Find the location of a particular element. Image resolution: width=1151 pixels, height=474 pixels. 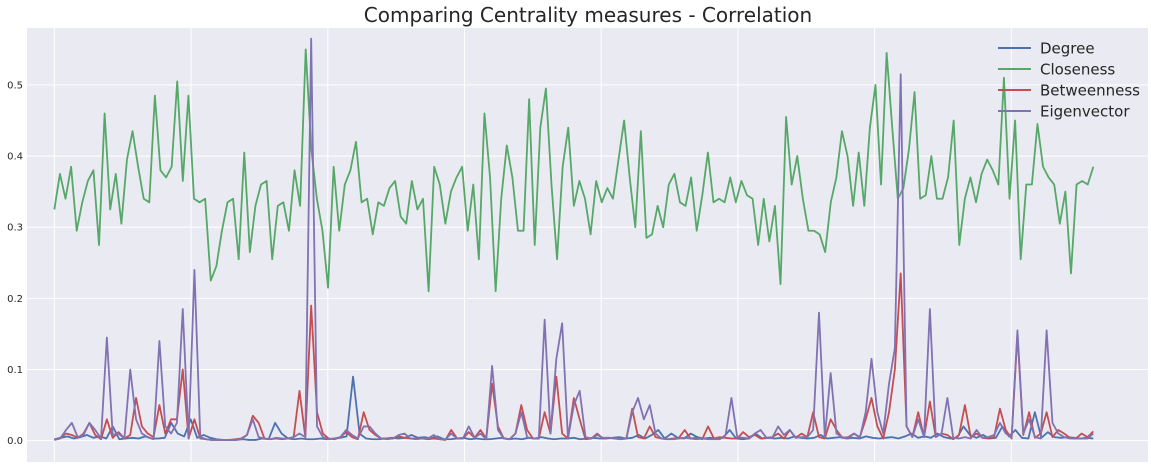

legend: Degree Closeness Betweenness Eigenvector is located at coordinates (1069, 80).